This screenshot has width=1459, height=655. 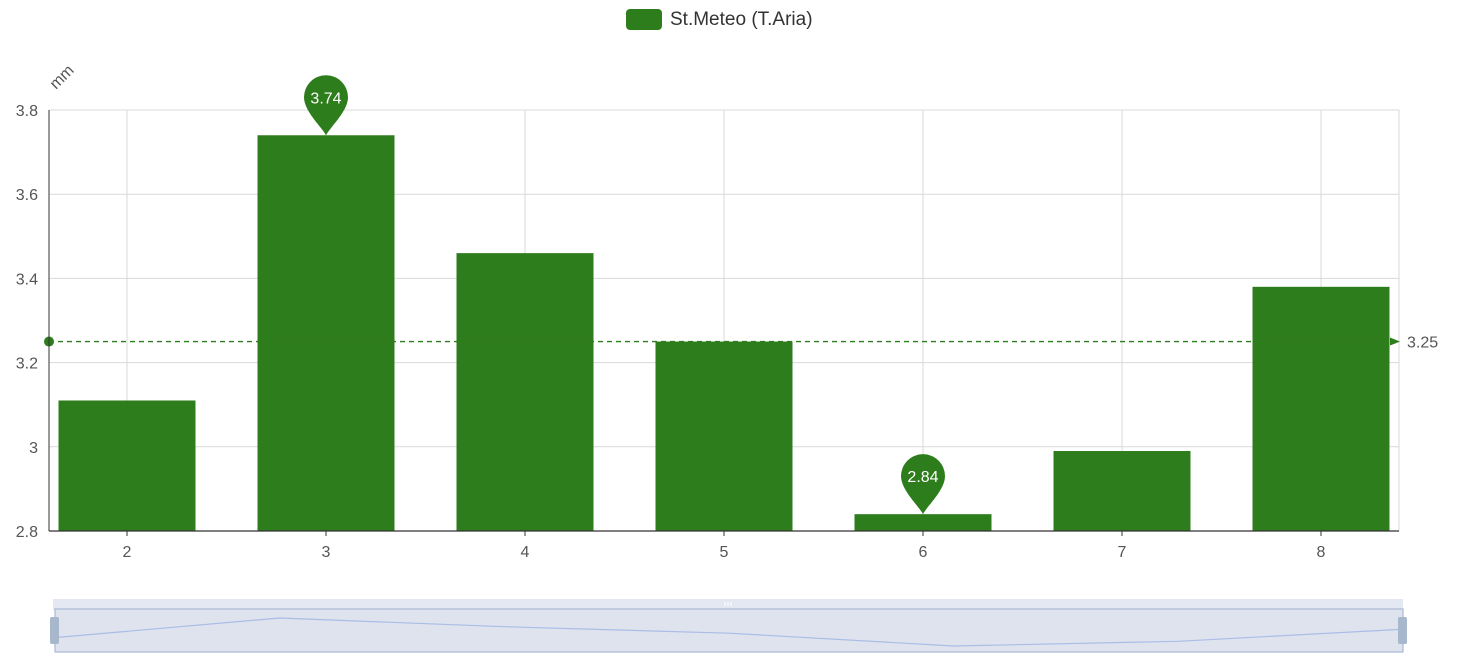 I want to click on y-tick-label: 3.8, so click(x=27, y=111).